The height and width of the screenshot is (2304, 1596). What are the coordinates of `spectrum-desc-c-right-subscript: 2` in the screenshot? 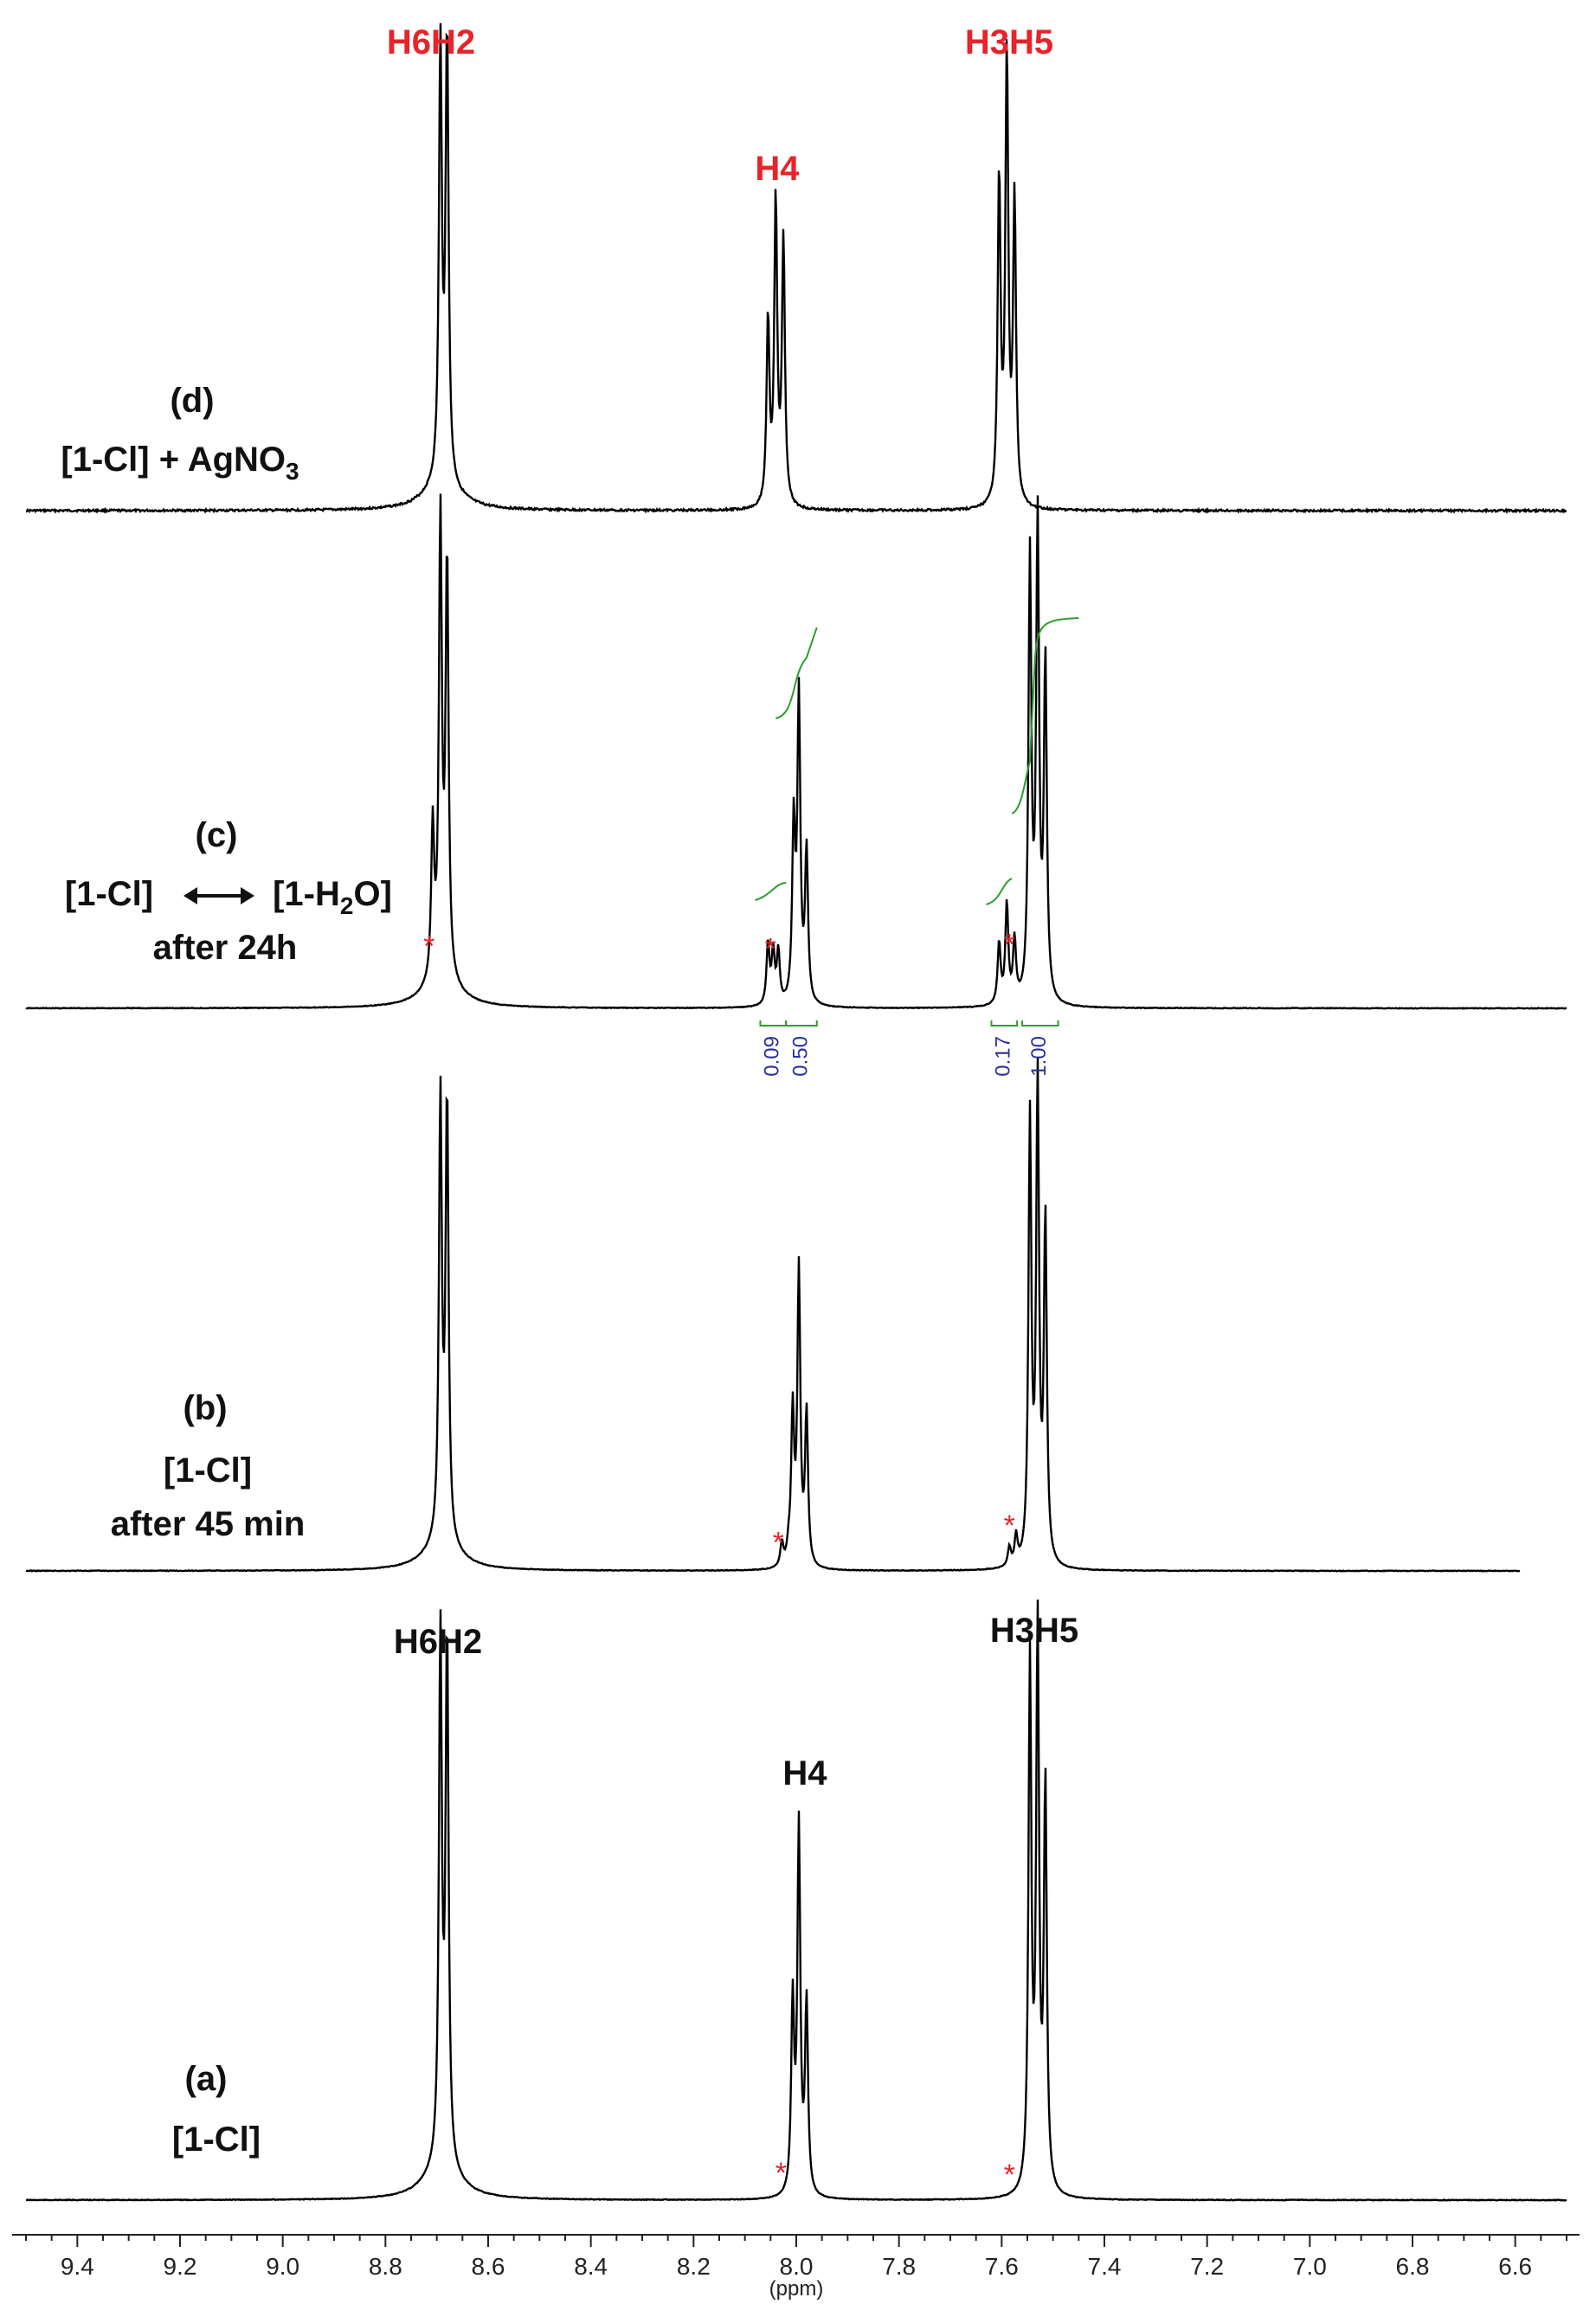 It's located at (347, 905).